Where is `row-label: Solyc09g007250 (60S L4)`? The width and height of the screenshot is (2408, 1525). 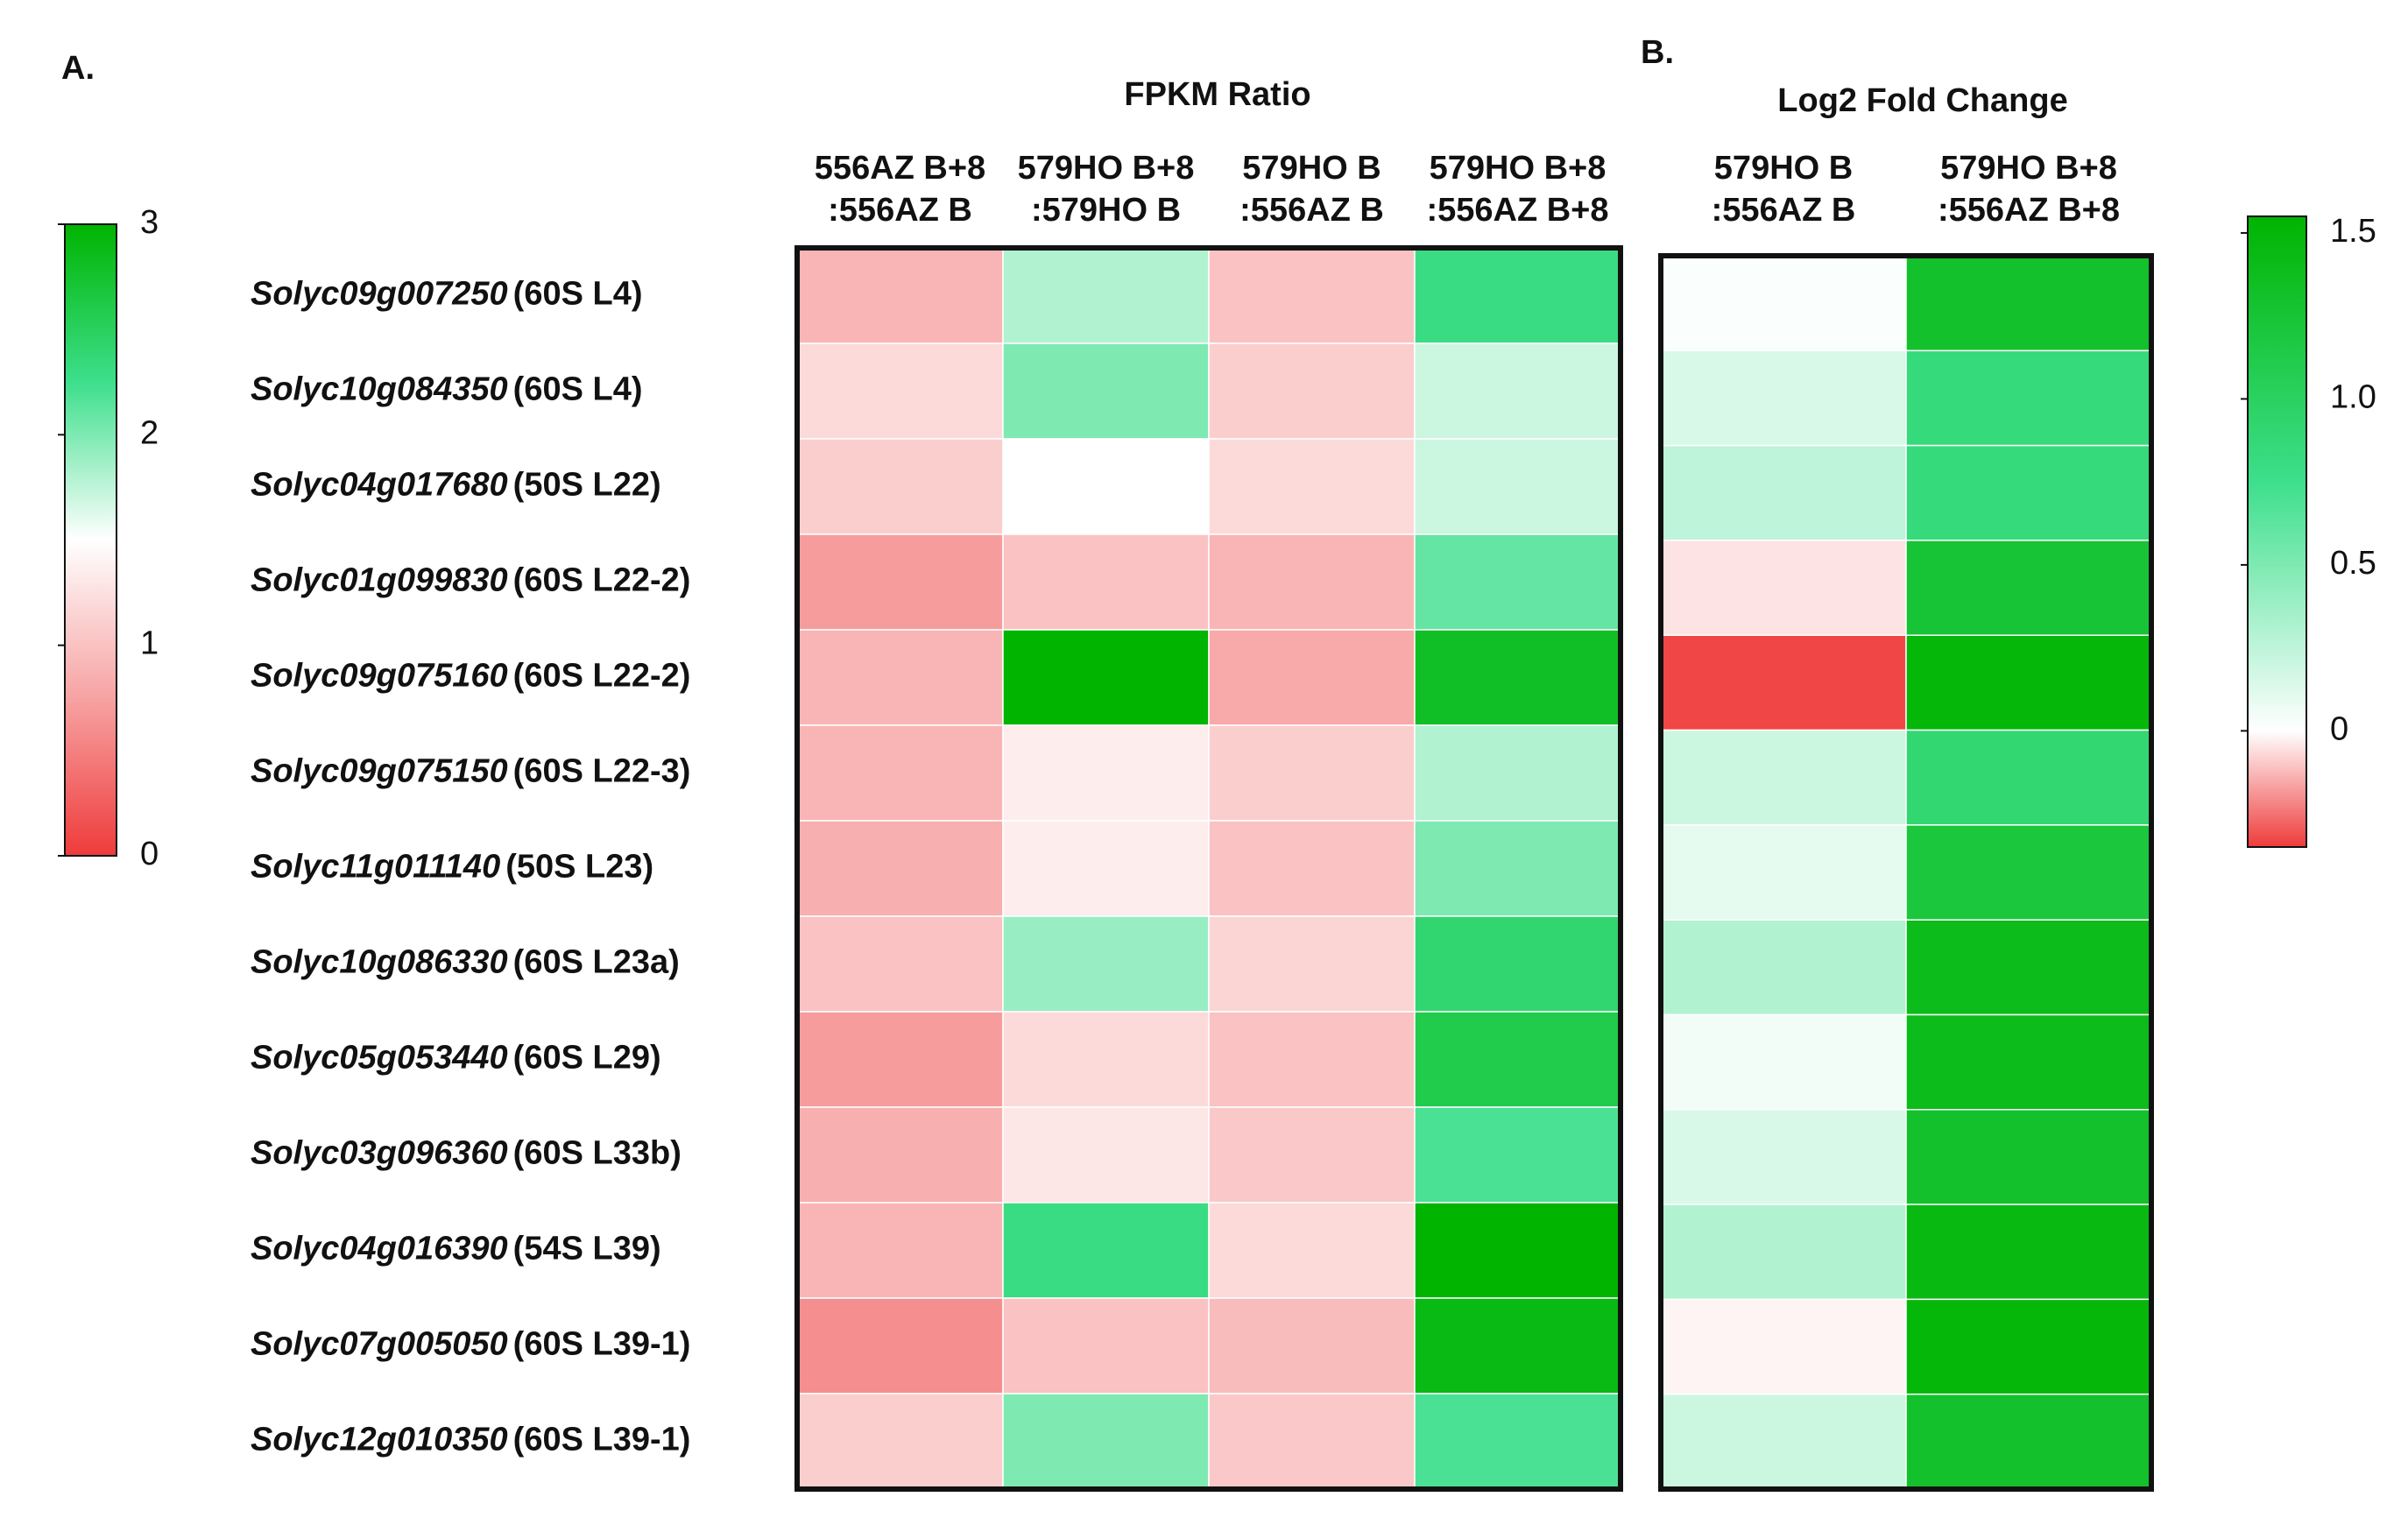
row-label: Solyc09g007250 (60S L4) is located at coordinates (447, 294).